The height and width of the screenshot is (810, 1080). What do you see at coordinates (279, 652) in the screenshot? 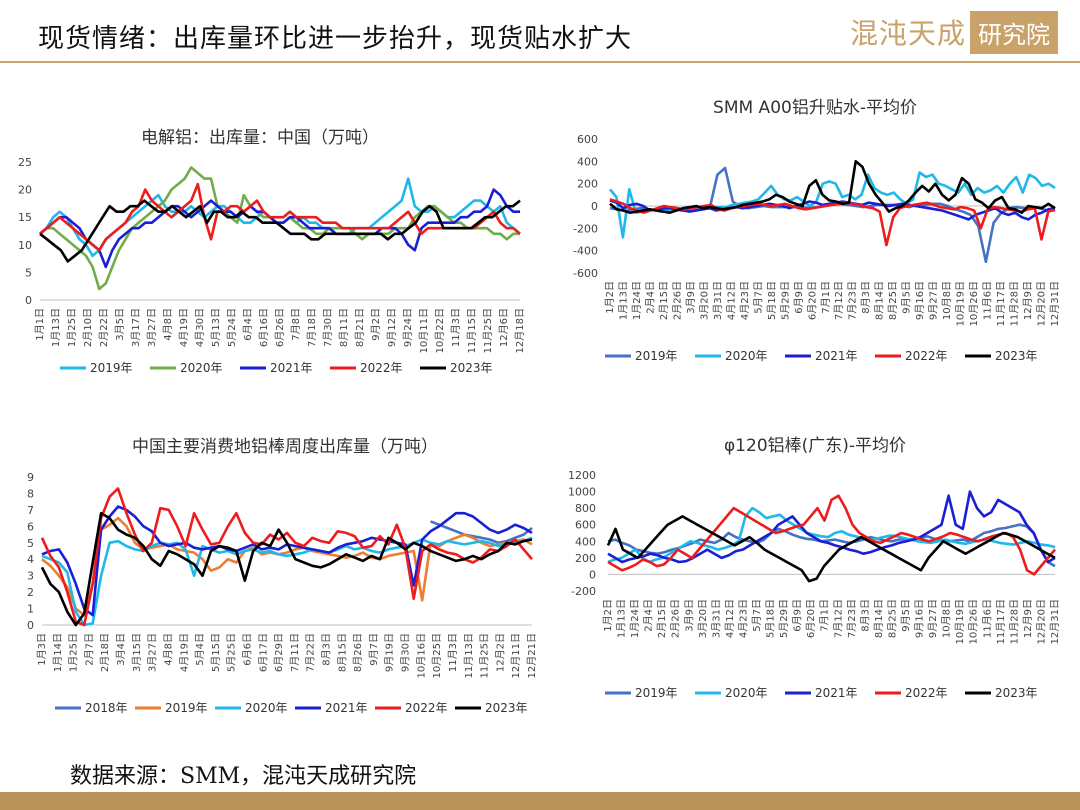
I see `x-tick-label: 6月29日` at bounding box center [279, 652].